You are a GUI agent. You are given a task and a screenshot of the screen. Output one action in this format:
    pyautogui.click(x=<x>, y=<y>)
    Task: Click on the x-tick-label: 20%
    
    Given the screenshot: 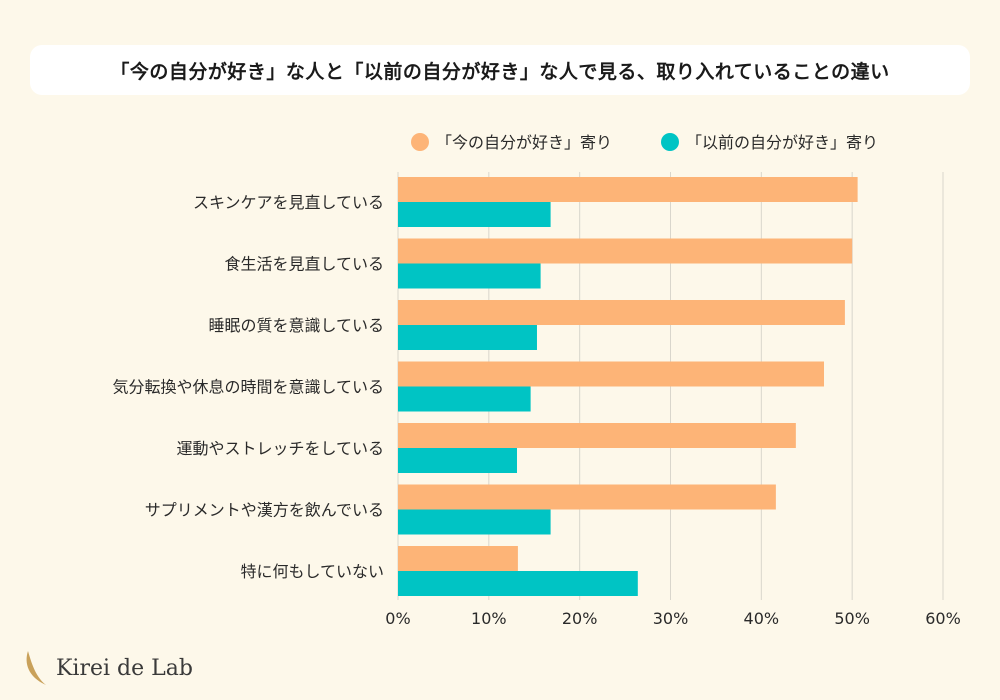 What is the action you would take?
    pyautogui.click(x=580, y=618)
    